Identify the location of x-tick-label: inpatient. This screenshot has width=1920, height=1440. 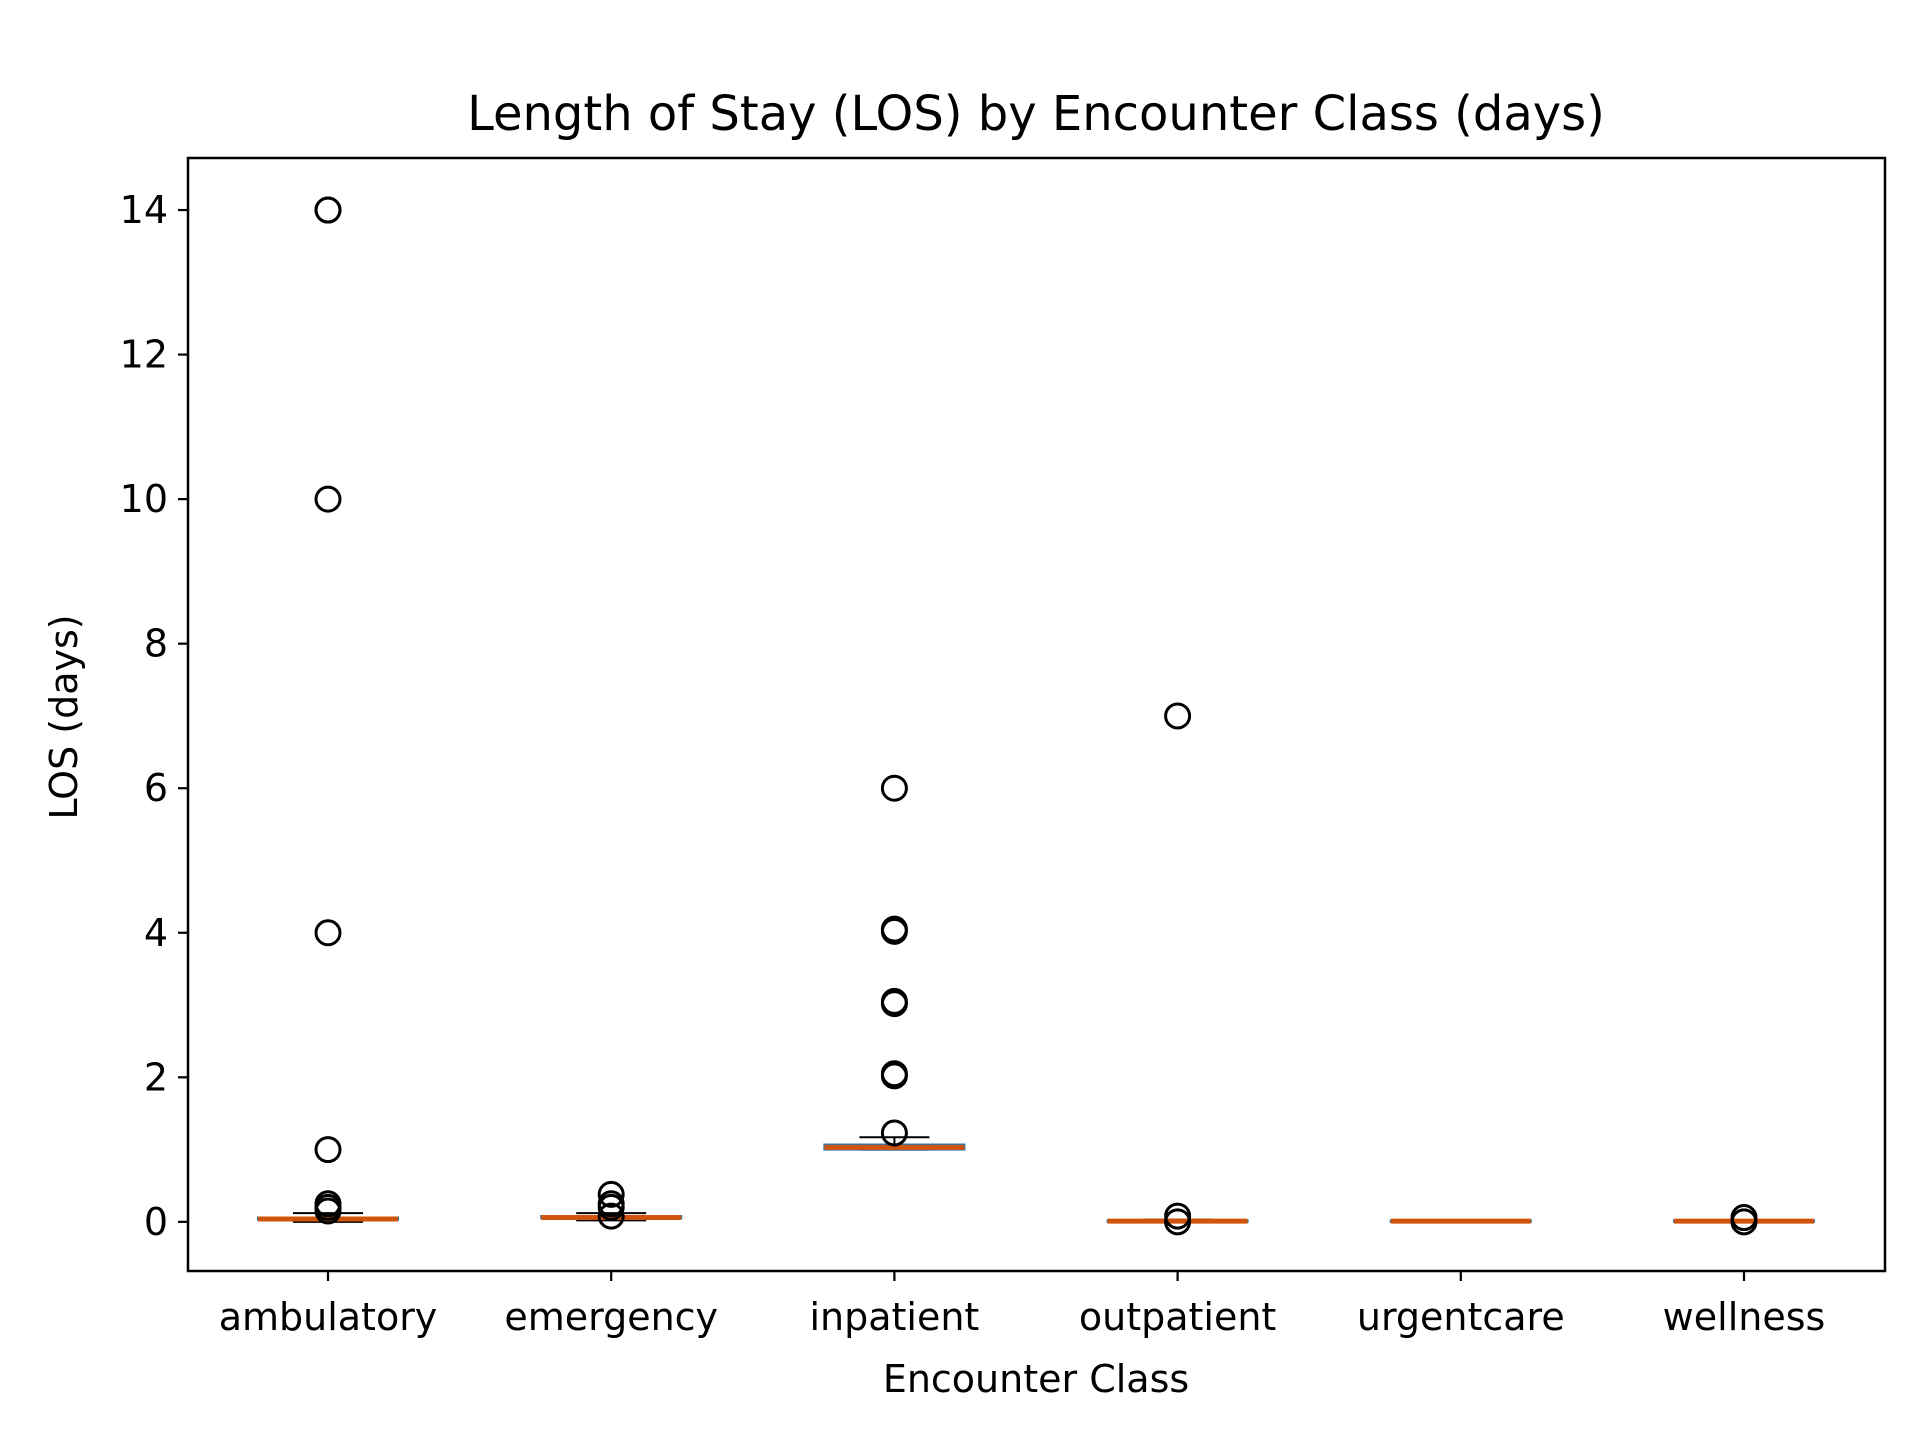
(894, 1317).